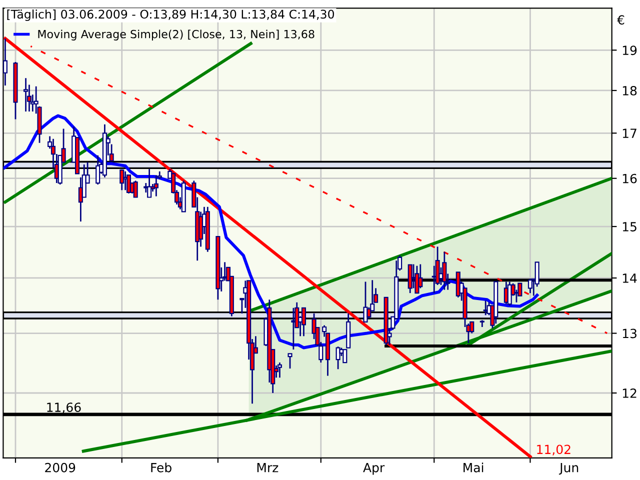  What do you see at coordinates (60, 467) in the screenshot?
I see `x-tick-label: 2009` at bounding box center [60, 467].